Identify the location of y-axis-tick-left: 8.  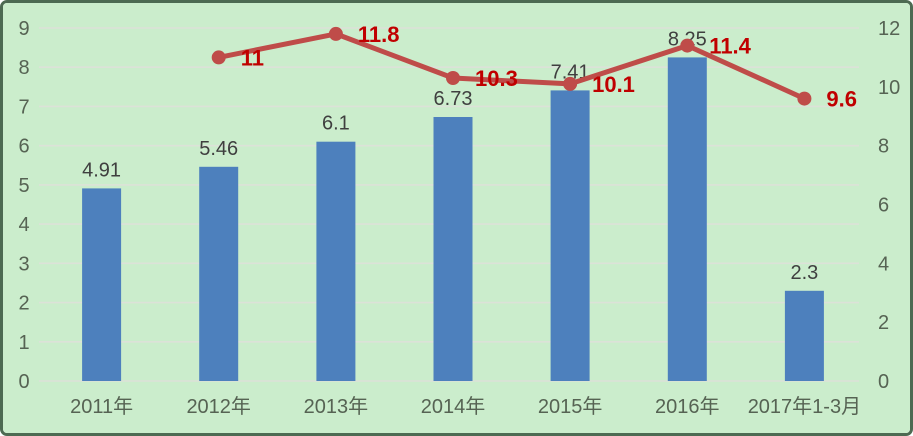
(23, 68).